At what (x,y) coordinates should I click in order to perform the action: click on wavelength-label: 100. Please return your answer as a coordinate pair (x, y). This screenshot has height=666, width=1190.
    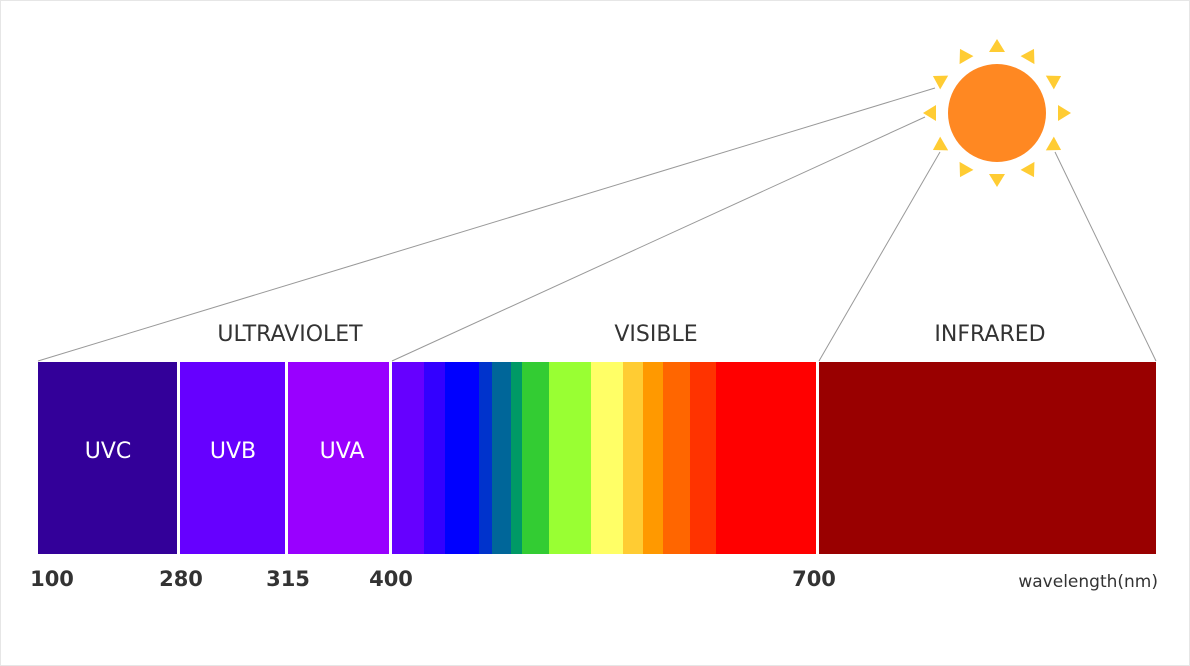
    Looking at the image, I should click on (52, 579).